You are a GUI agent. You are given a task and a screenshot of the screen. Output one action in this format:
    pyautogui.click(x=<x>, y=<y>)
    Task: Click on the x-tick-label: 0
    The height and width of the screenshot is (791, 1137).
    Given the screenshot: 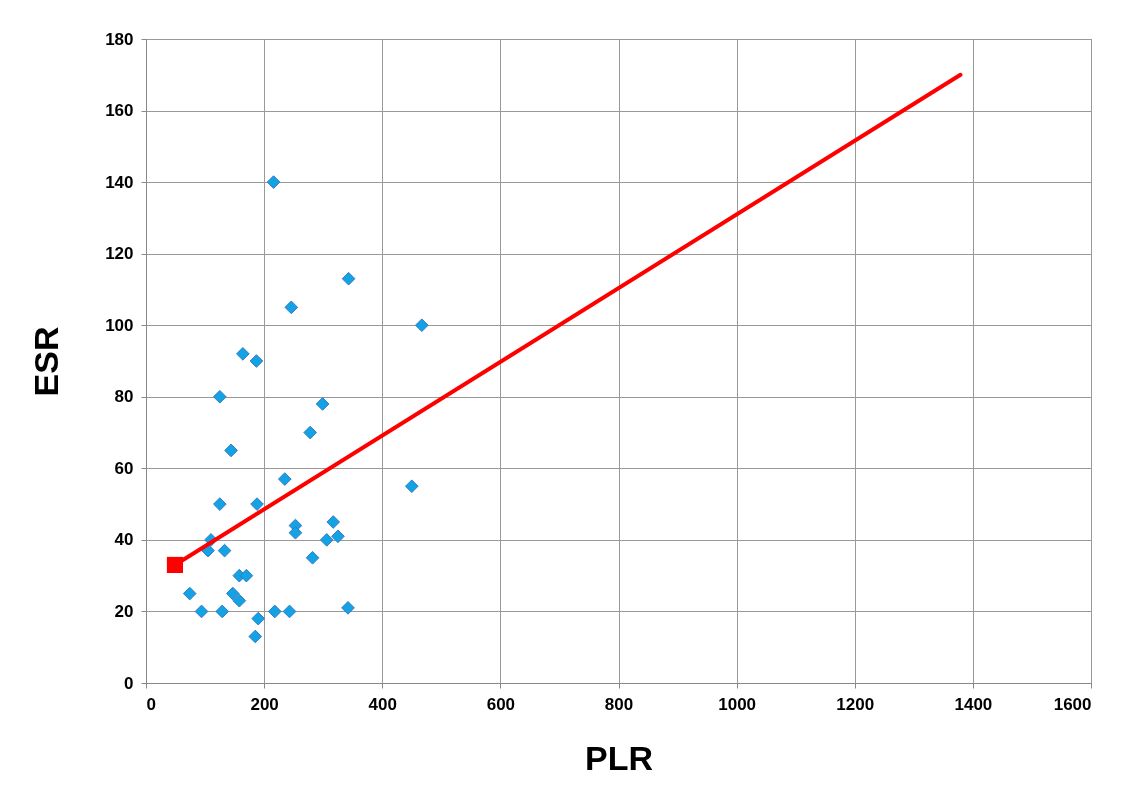 What is the action you would take?
    pyautogui.click(x=151, y=704)
    